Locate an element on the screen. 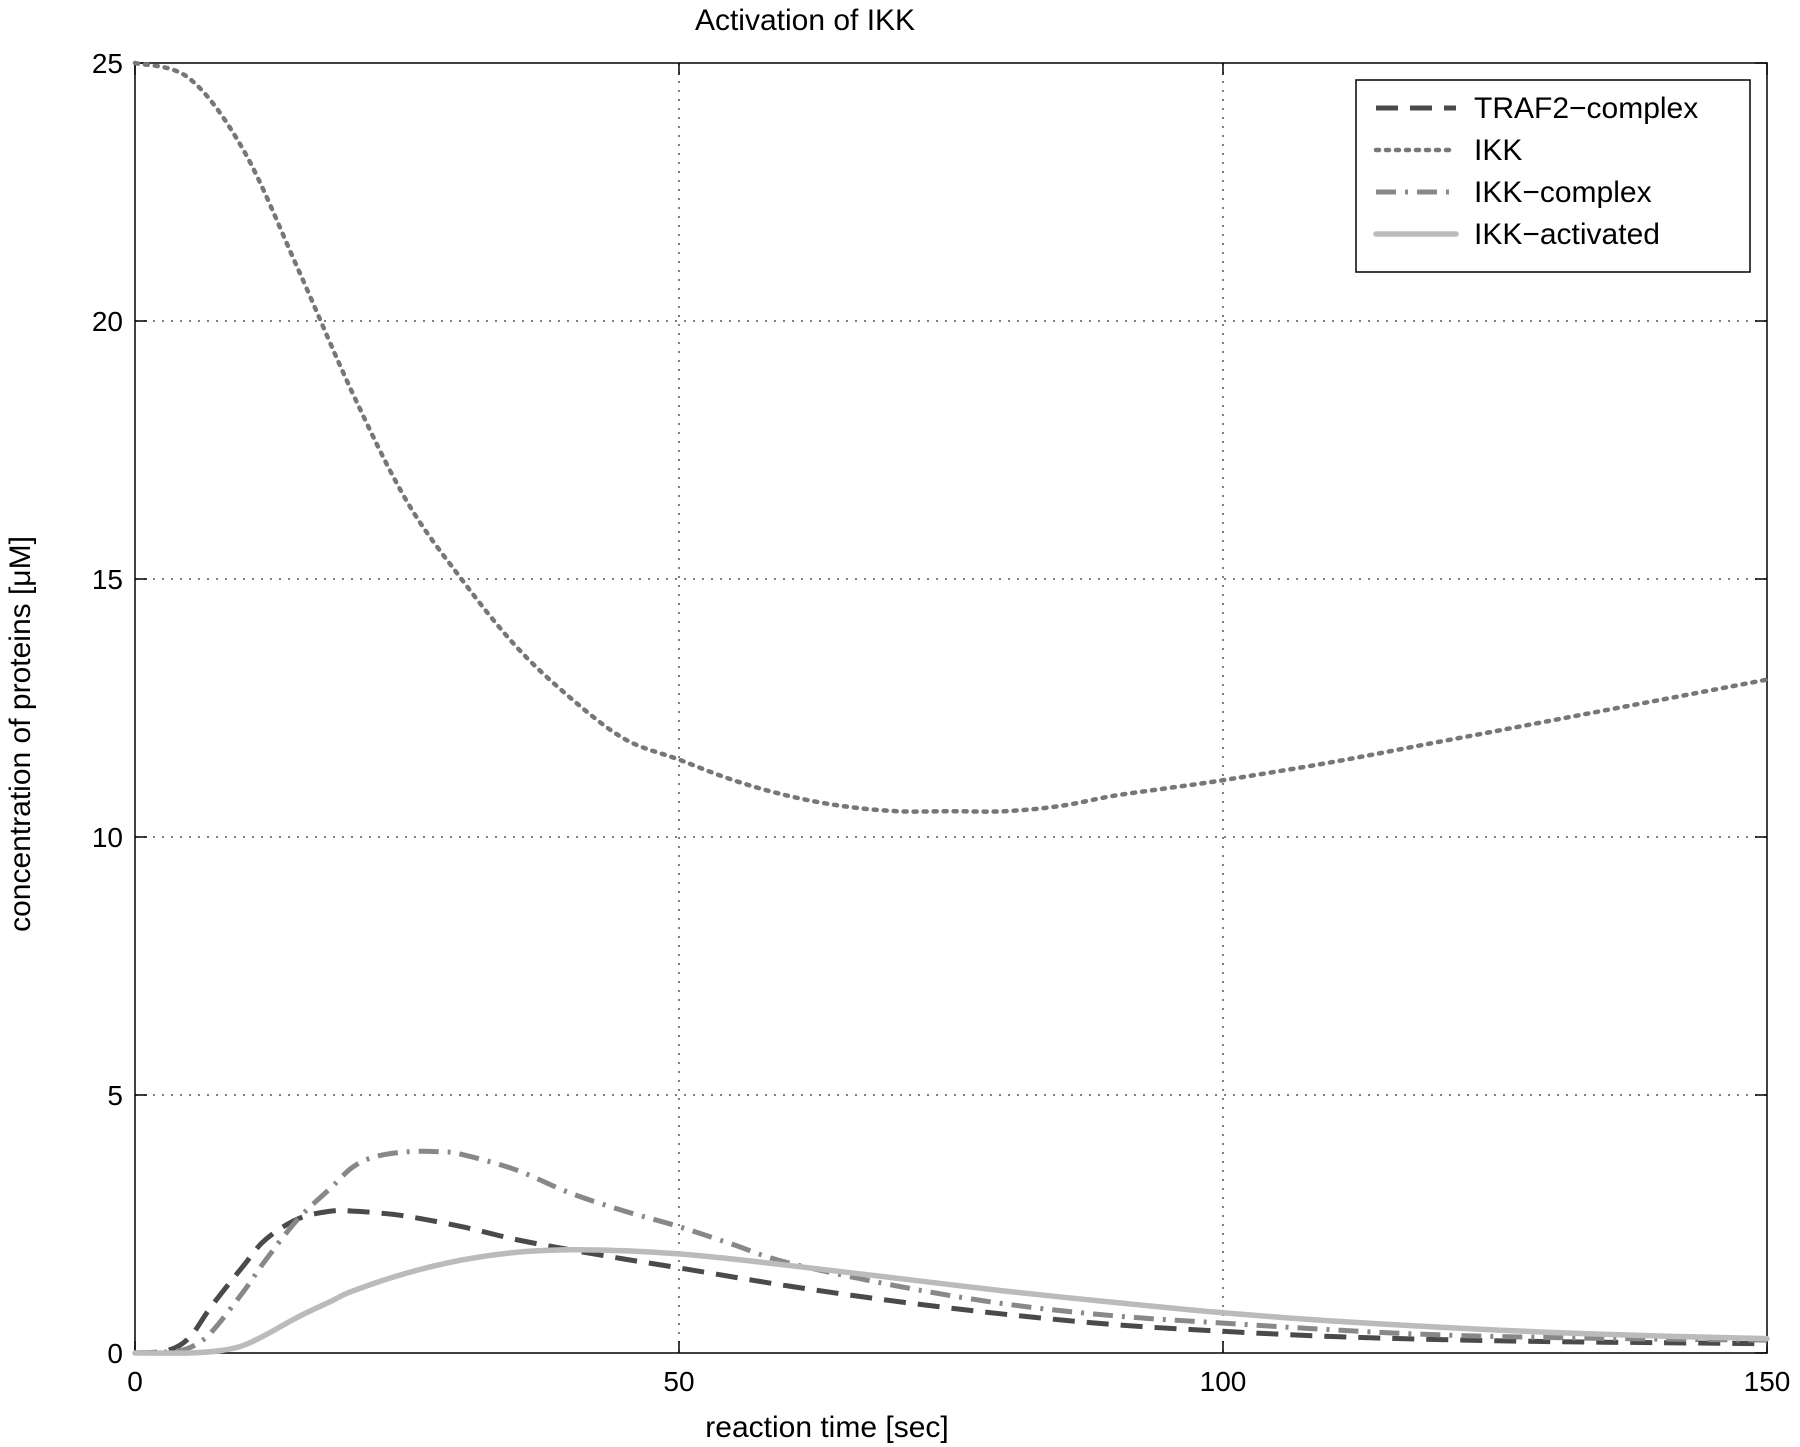  legend-box is located at coordinates (1553, 176).